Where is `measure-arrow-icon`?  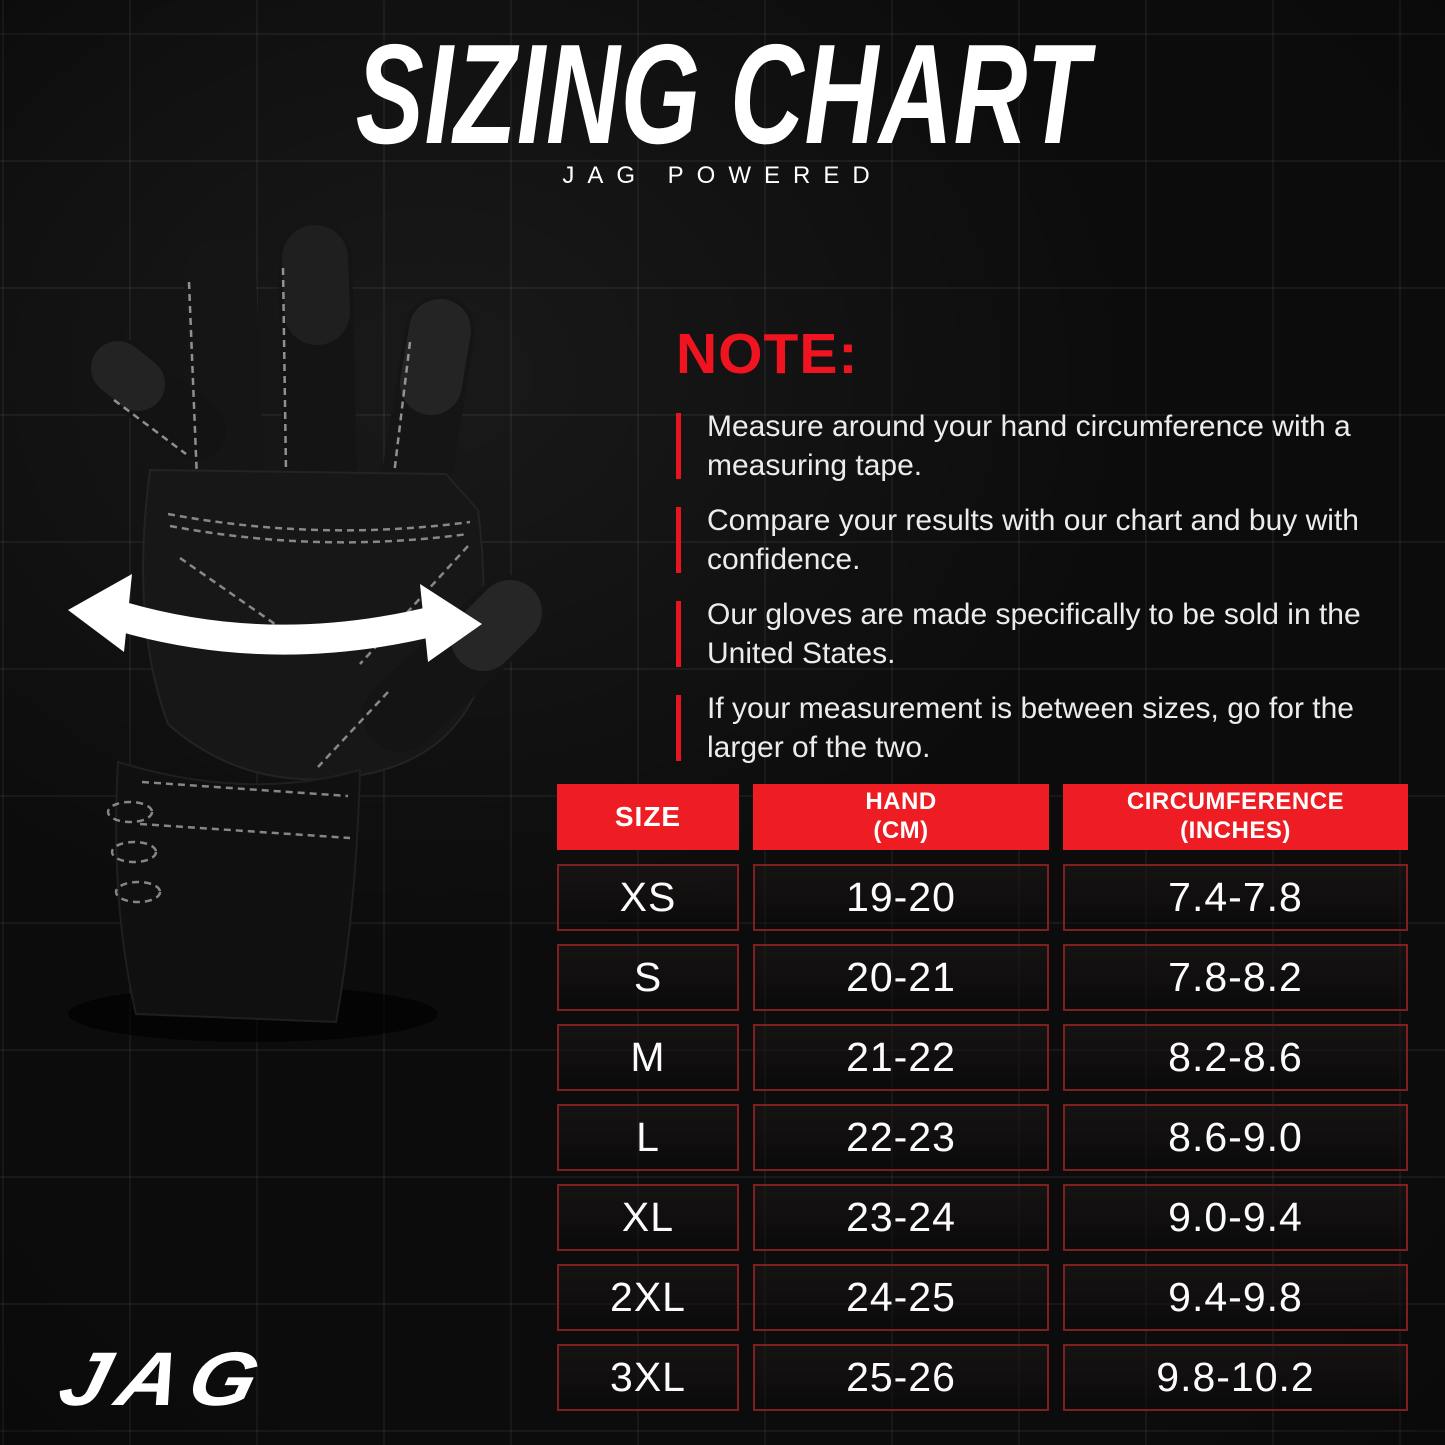 measure-arrow-icon is located at coordinates (275, 618).